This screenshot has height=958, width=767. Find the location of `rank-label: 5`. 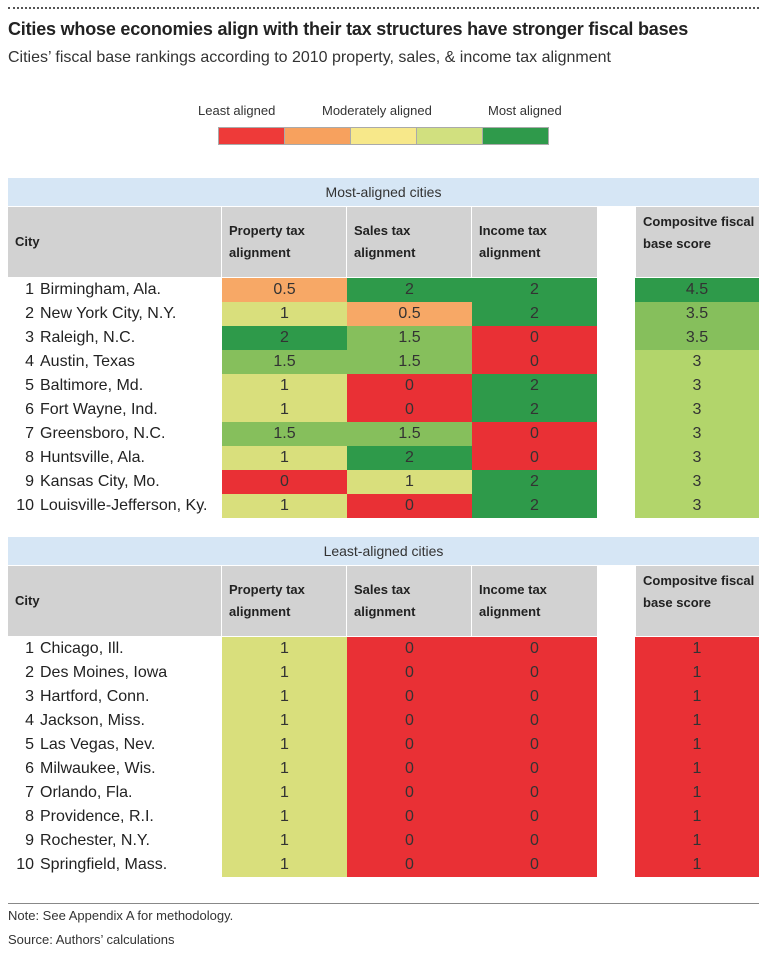

rank-label: 5 is located at coordinates (29, 385).